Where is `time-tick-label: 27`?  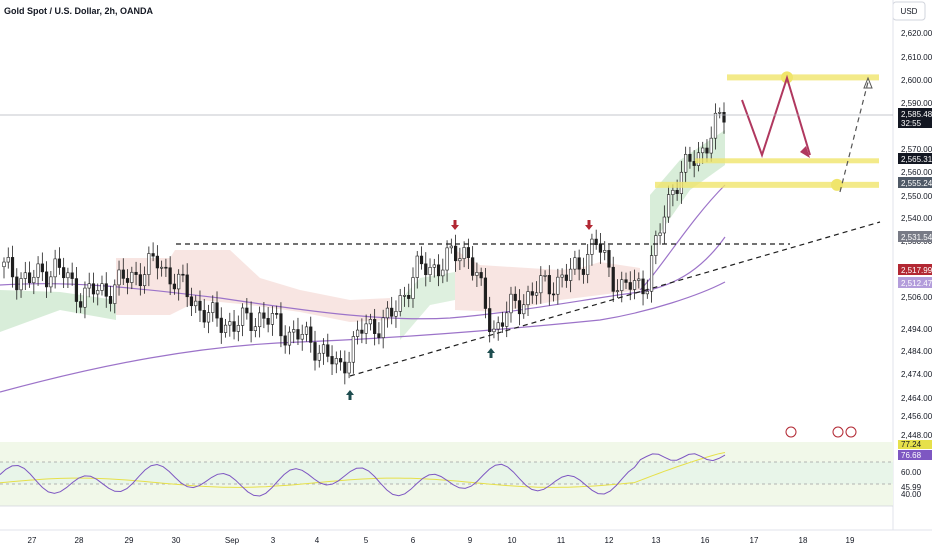 time-tick-label: 27 is located at coordinates (32, 540).